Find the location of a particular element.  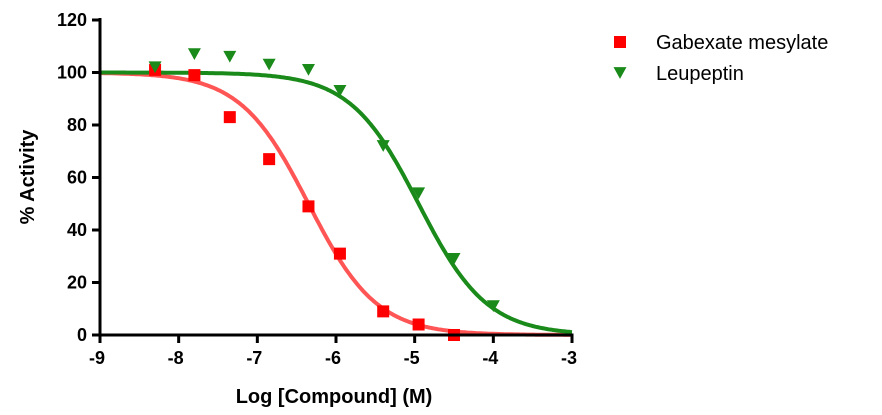

x-tick-label: -8 is located at coordinates (176, 358).